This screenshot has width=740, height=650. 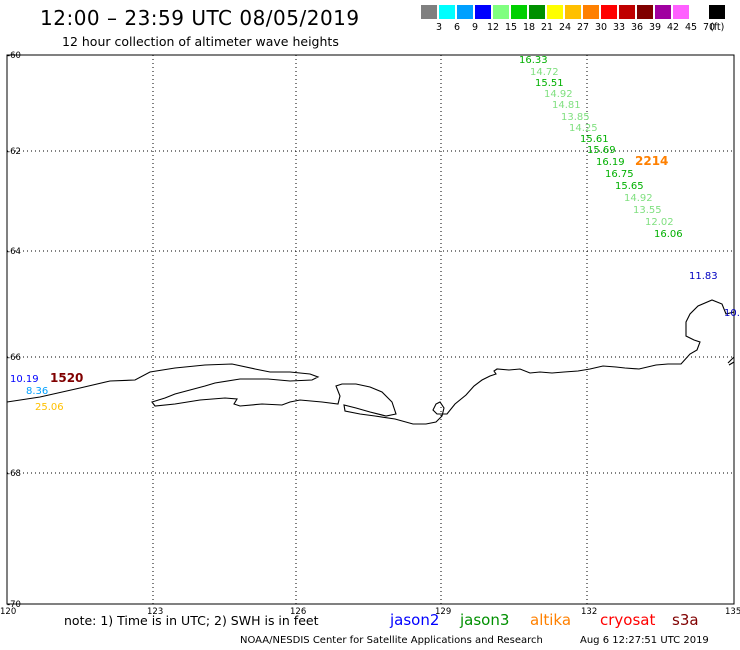 What do you see at coordinates (14, 474) in the screenshot?
I see `latitude-label: -68` at bounding box center [14, 474].